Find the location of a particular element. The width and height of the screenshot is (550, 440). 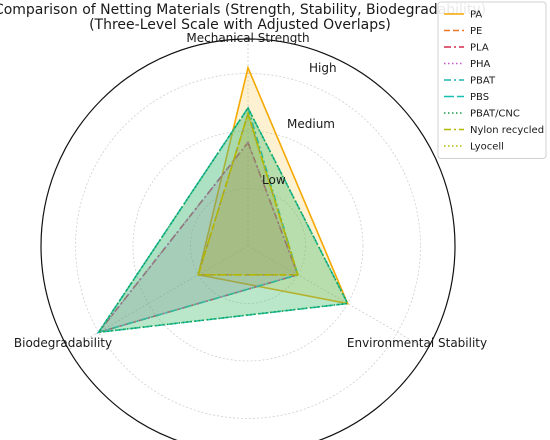

legend-label: PBAT/CNC is located at coordinates (495, 114).